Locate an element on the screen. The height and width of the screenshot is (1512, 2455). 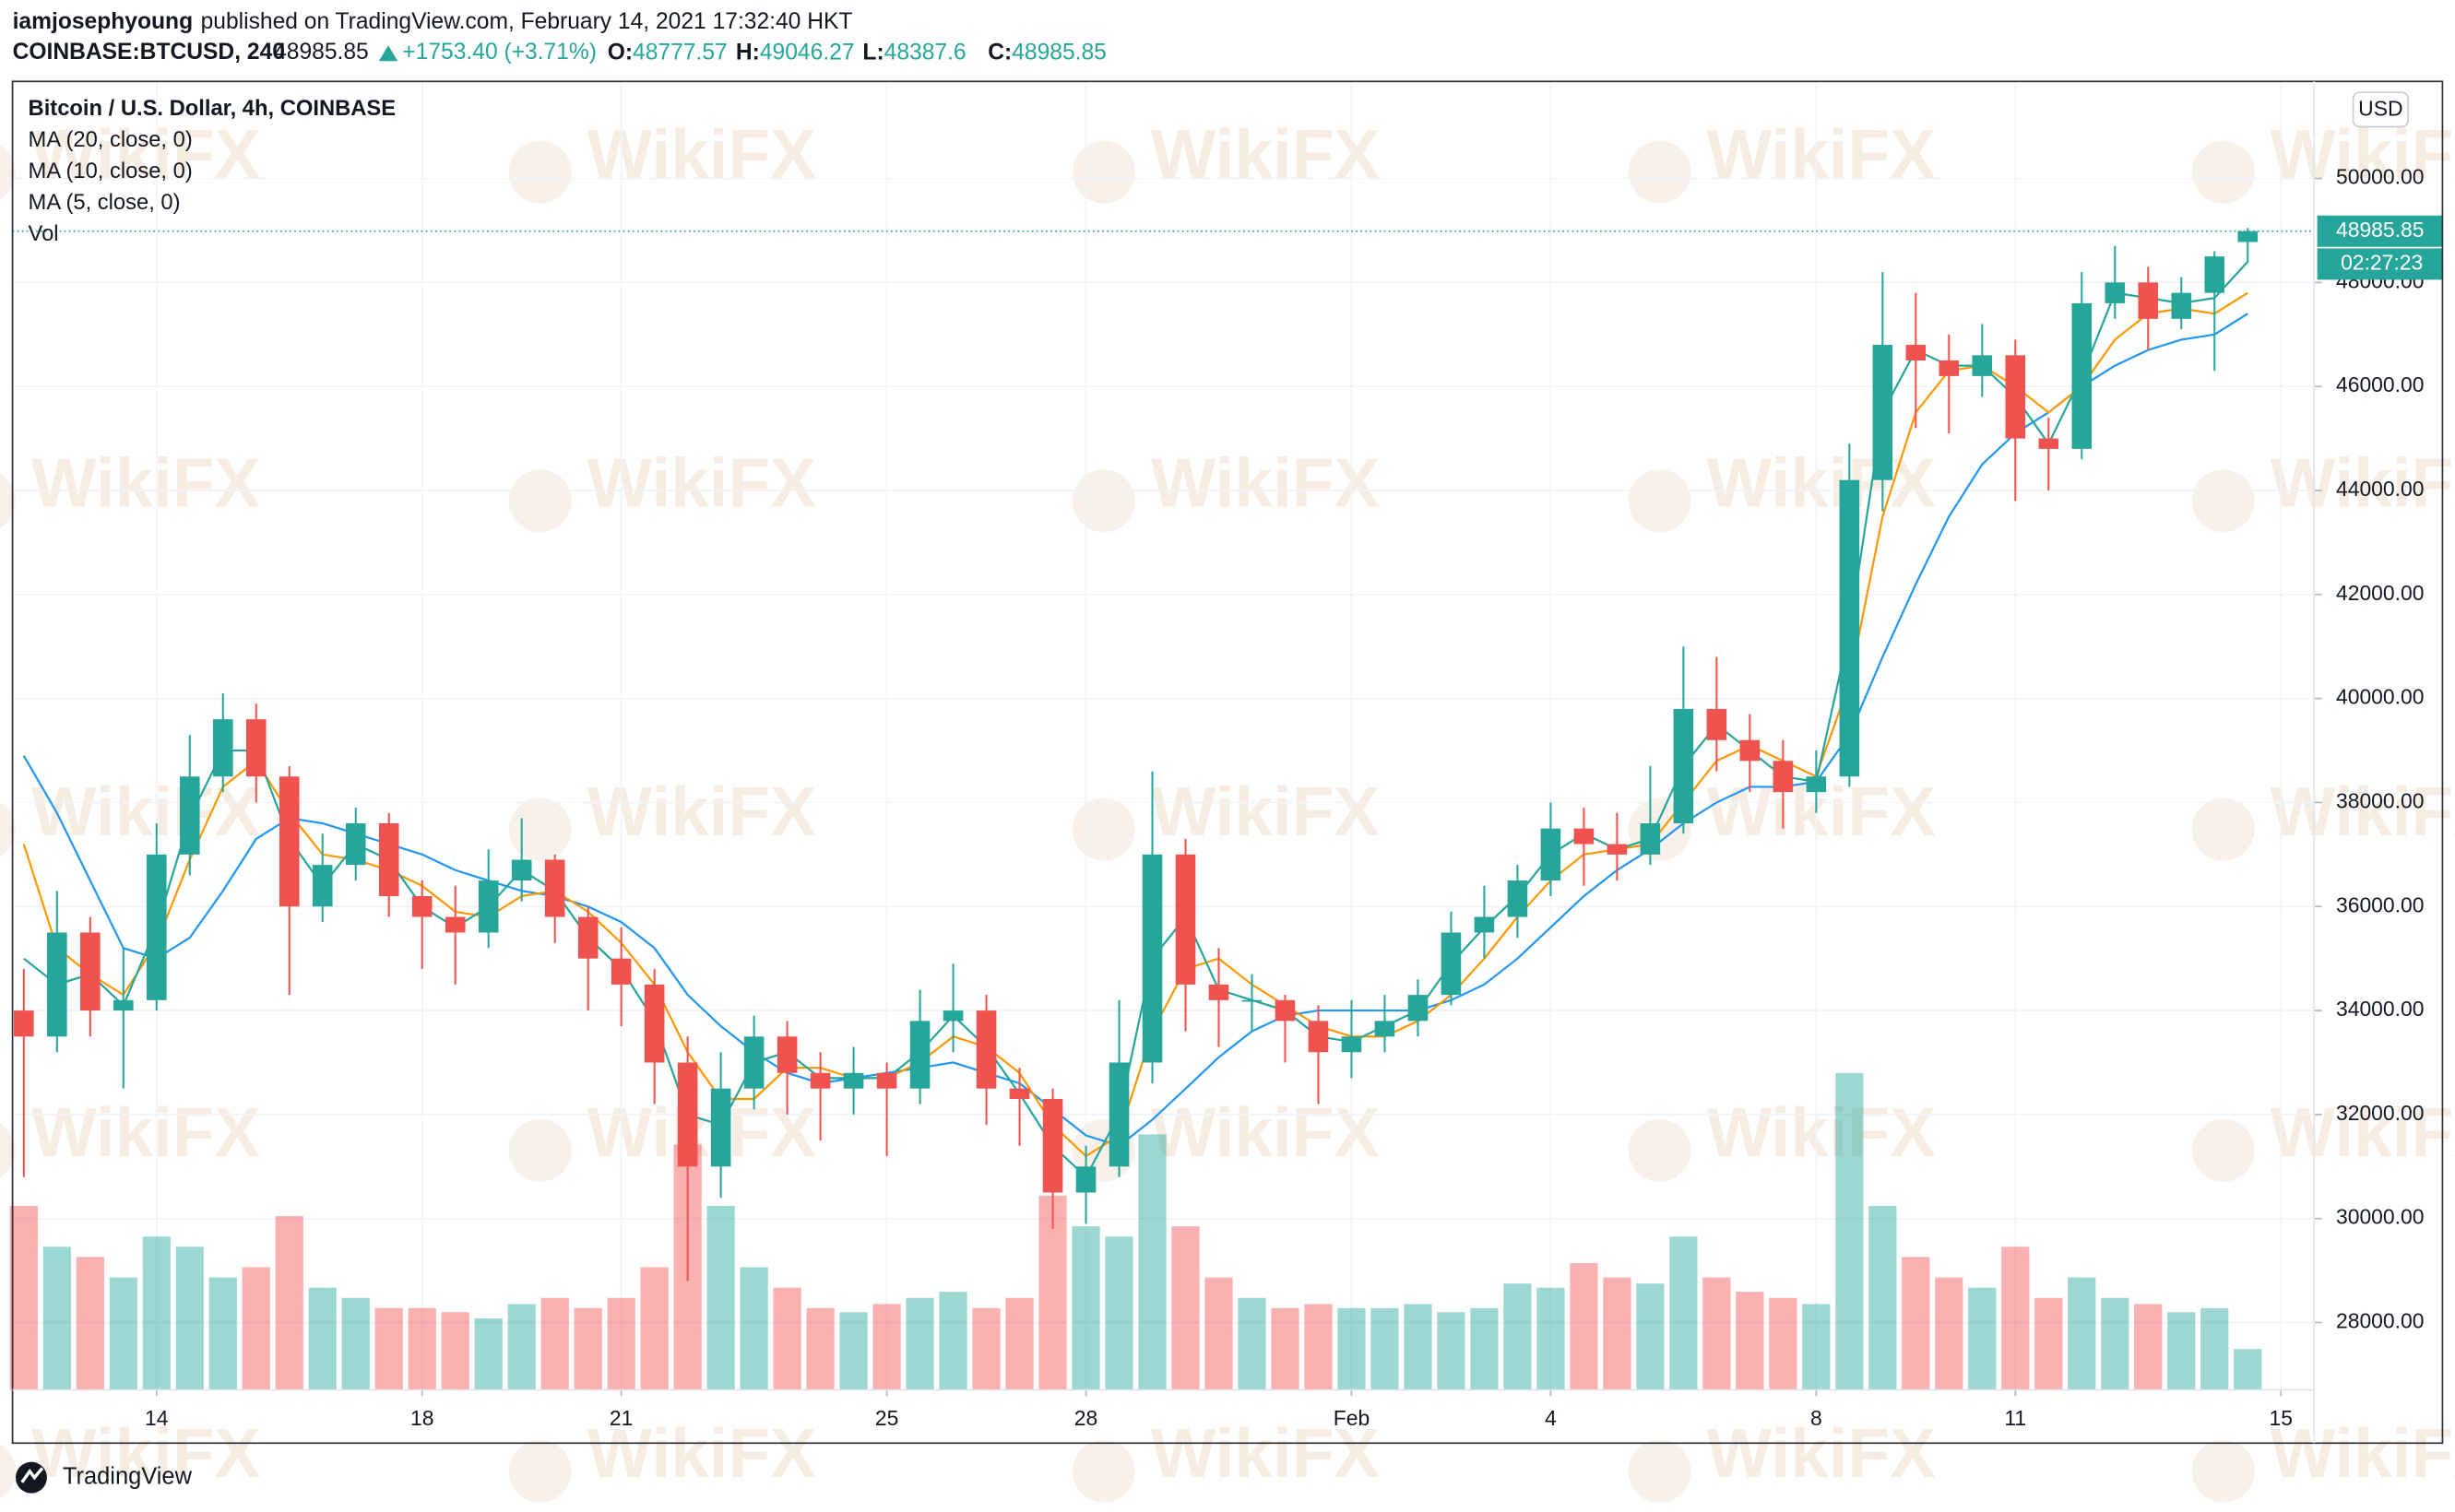
ohlc-close: C:48985.85 is located at coordinates (1047, 52).